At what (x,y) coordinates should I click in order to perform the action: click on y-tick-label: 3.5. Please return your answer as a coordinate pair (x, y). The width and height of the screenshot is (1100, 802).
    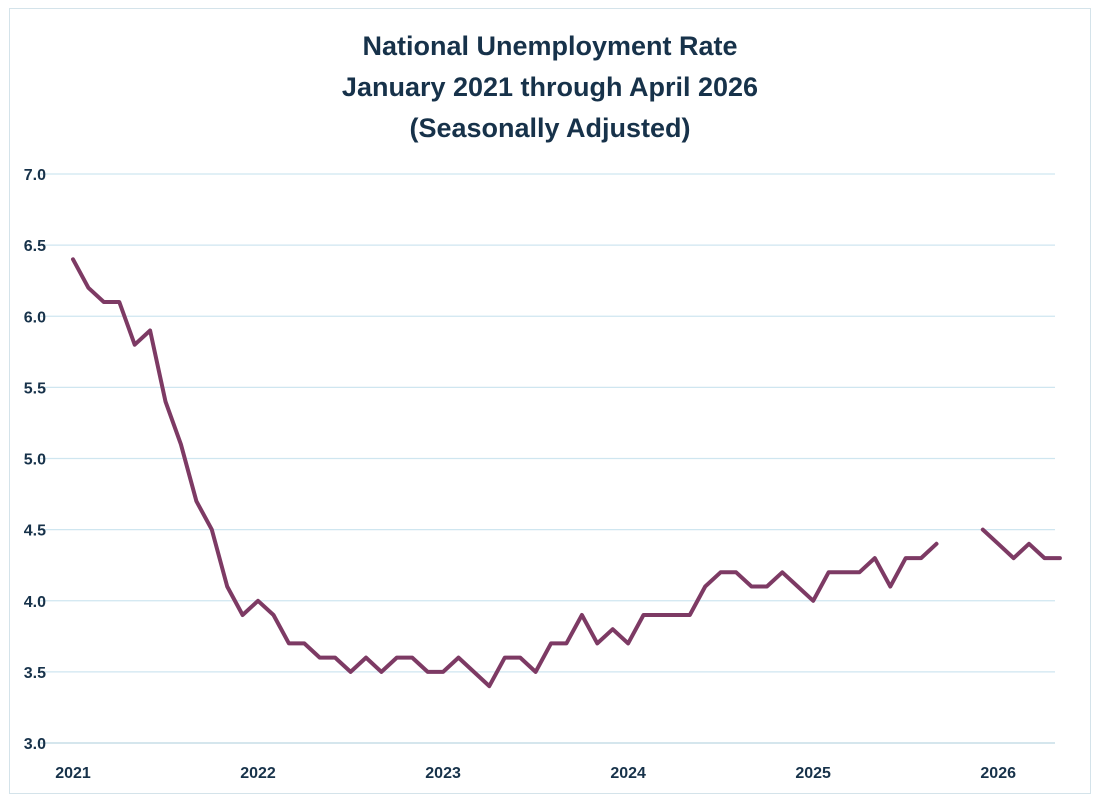
    Looking at the image, I should click on (35, 673).